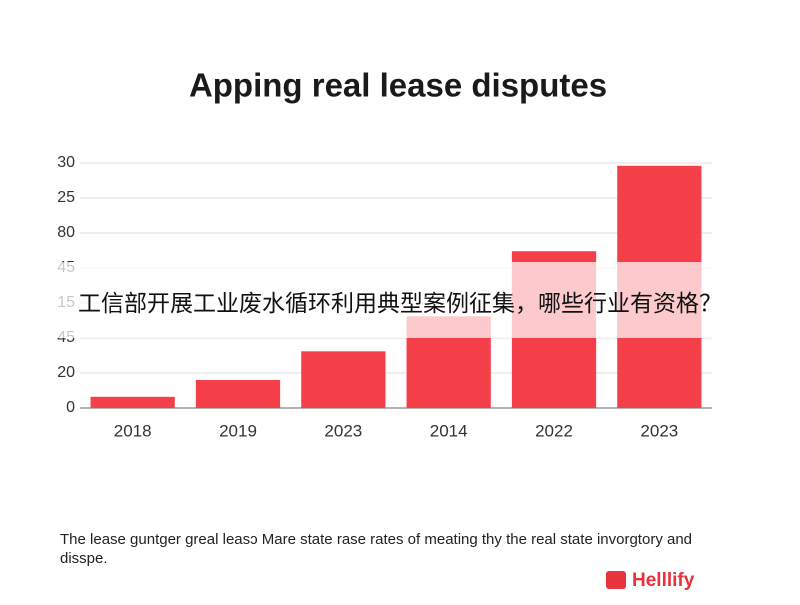 Image resolution: width=800 pixels, height=605 pixels. I want to click on x-tick-label: 2019, so click(238, 430).